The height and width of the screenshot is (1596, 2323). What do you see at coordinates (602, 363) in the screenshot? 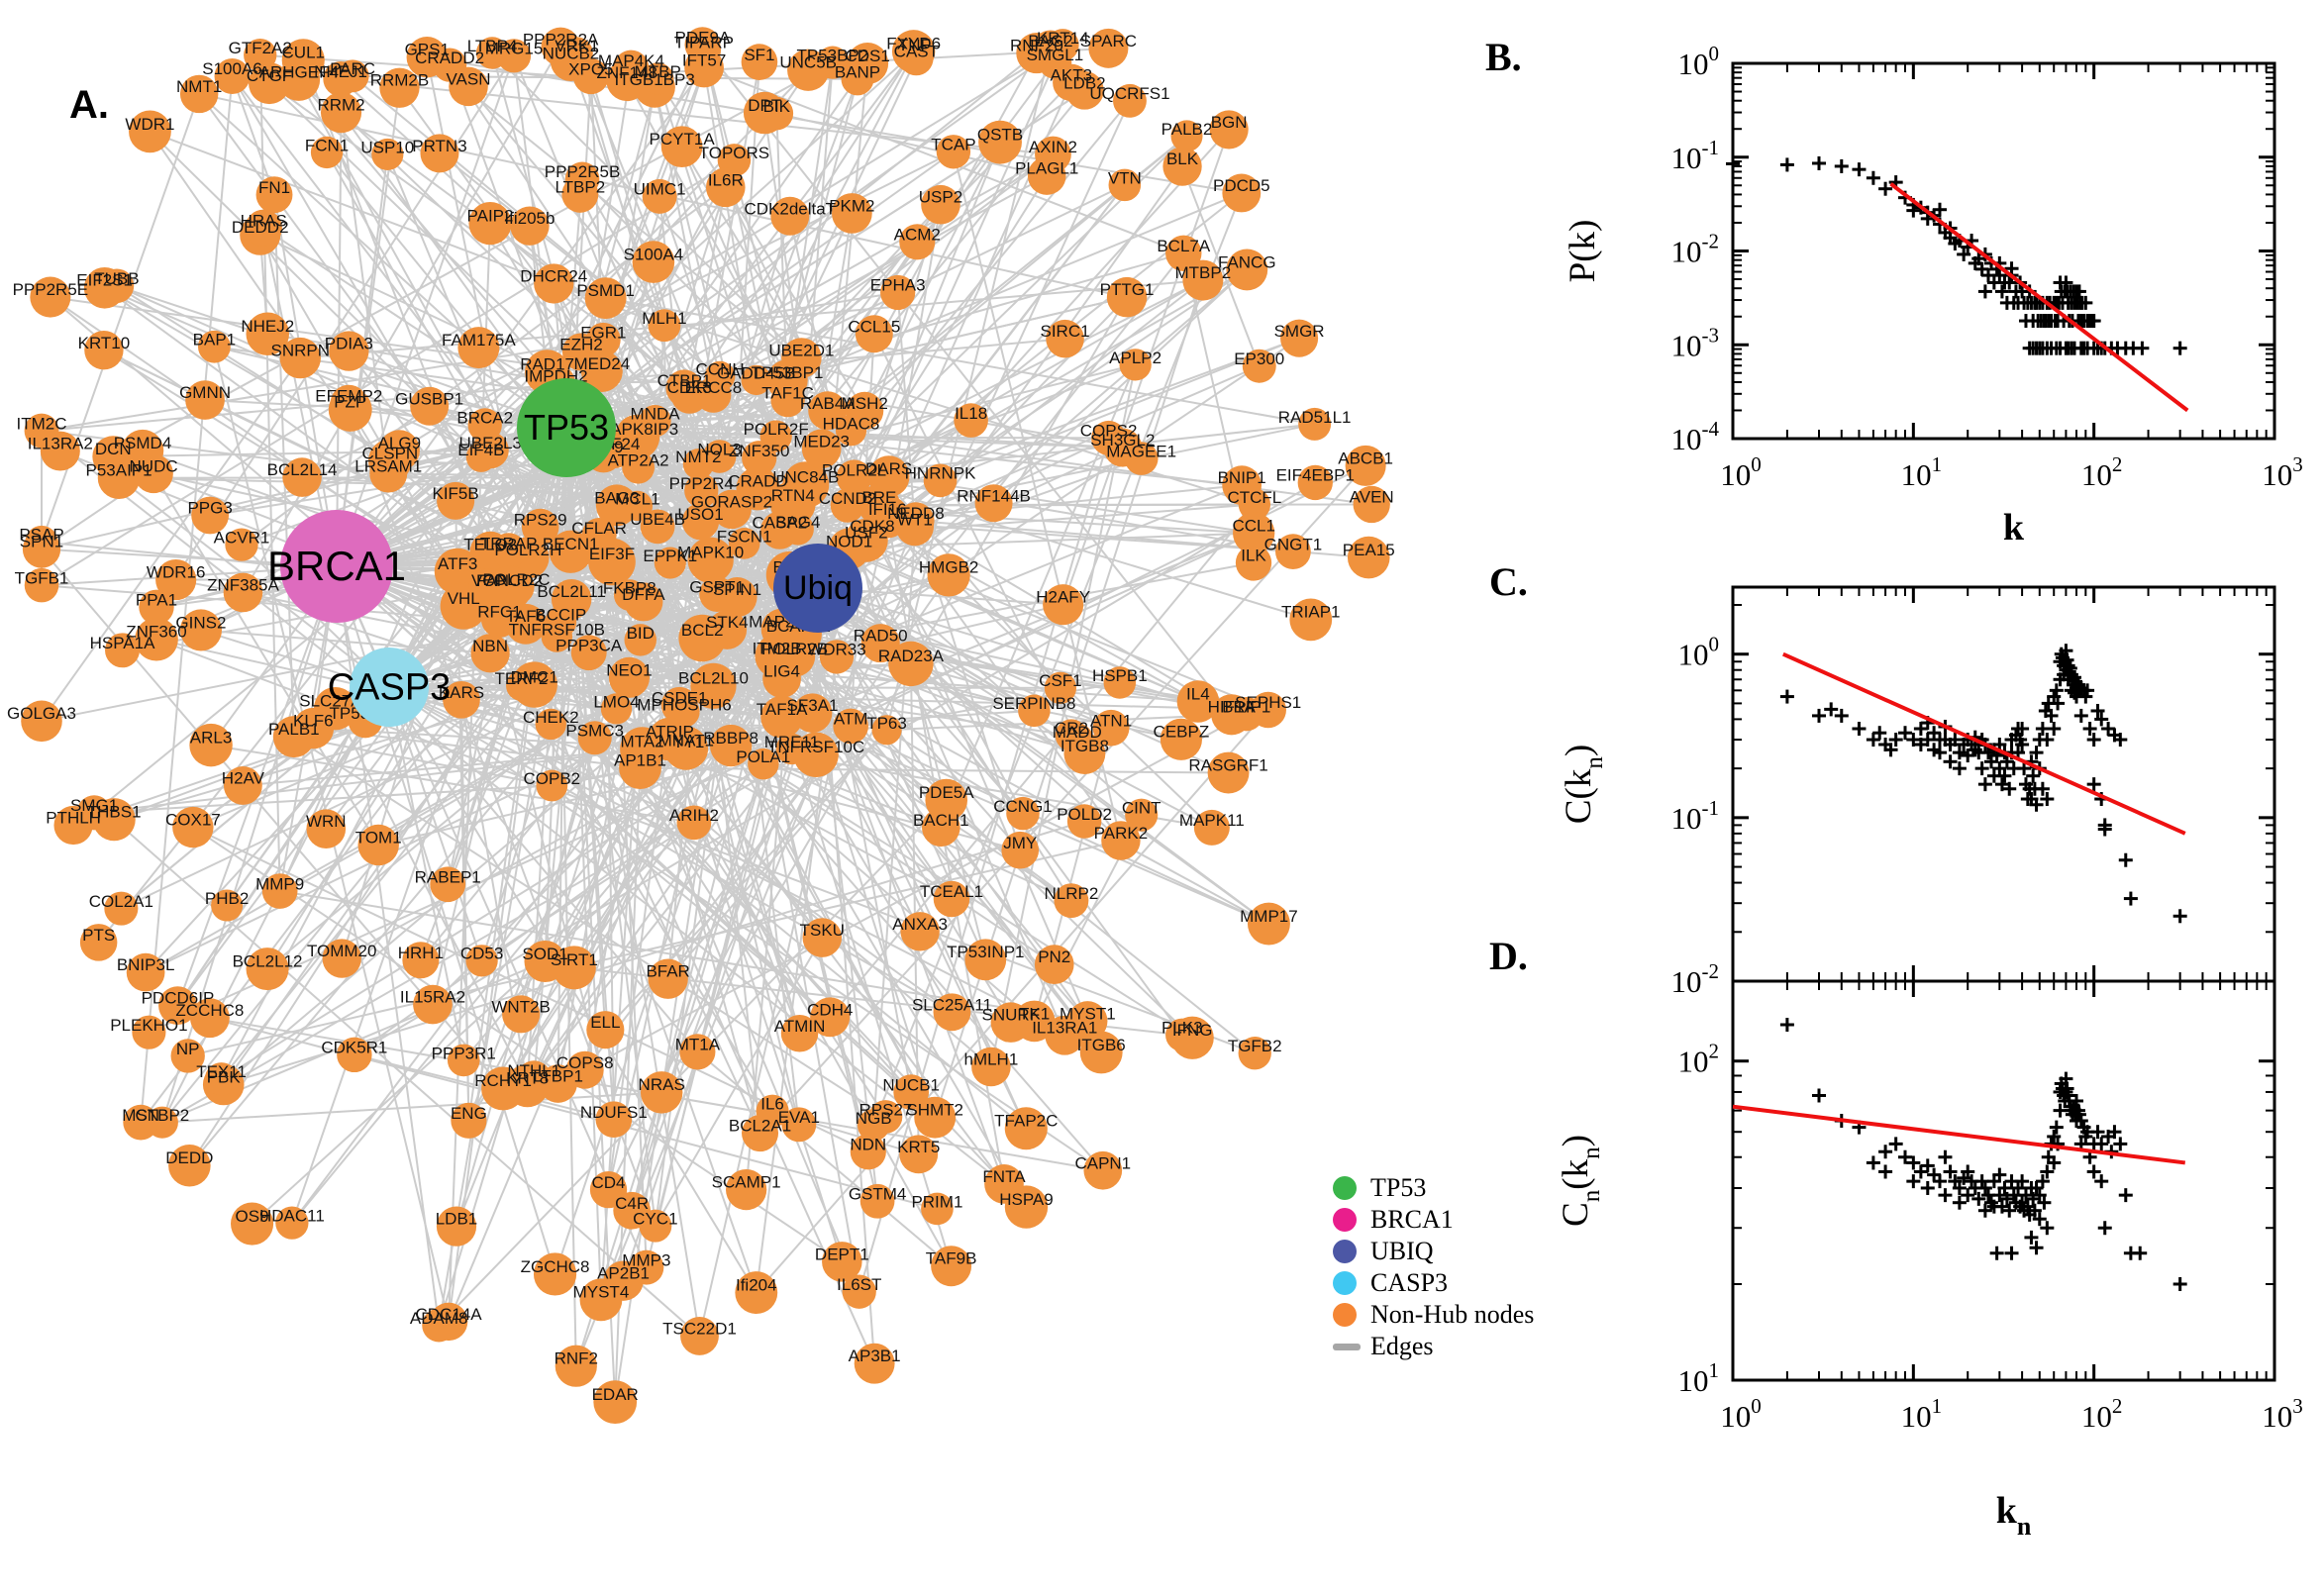
I see `network-node-label: MED24` at bounding box center [602, 363].